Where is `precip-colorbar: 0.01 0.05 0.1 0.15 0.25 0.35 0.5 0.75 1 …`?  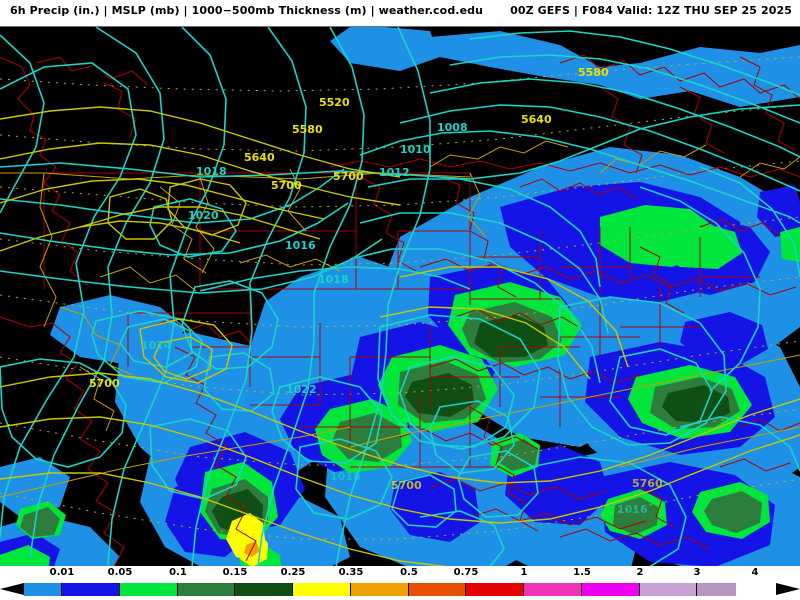
precip-colorbar: 0.01 0.05 0.1 0.15 0.25 0.35 0.5 0.75 1 … is located at coordinates (400, 583).